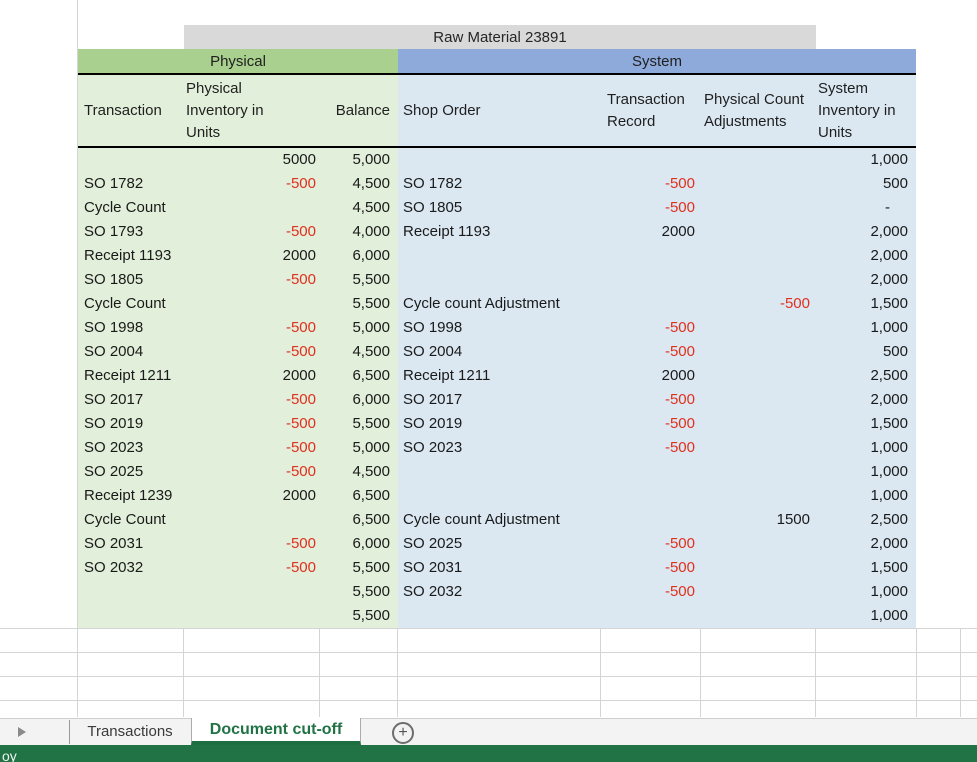 The image size is (977, 762). I want to click on table-row: 5,500 SO 2032 -500 1,000, so click(497, 592).